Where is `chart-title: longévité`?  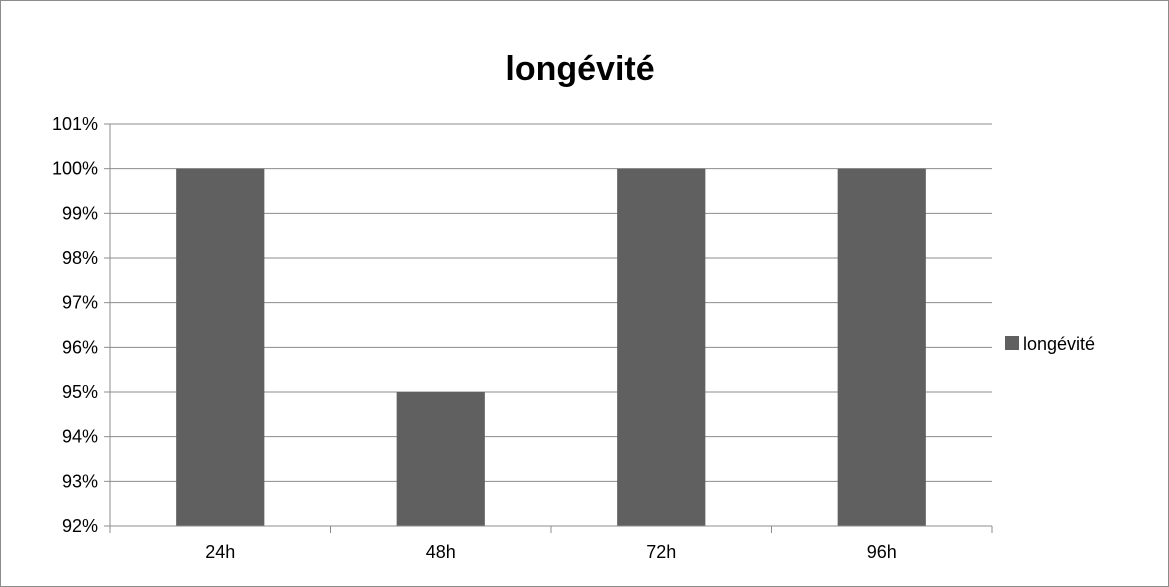
chart-title: longévité is located at coordinates (579, 69).